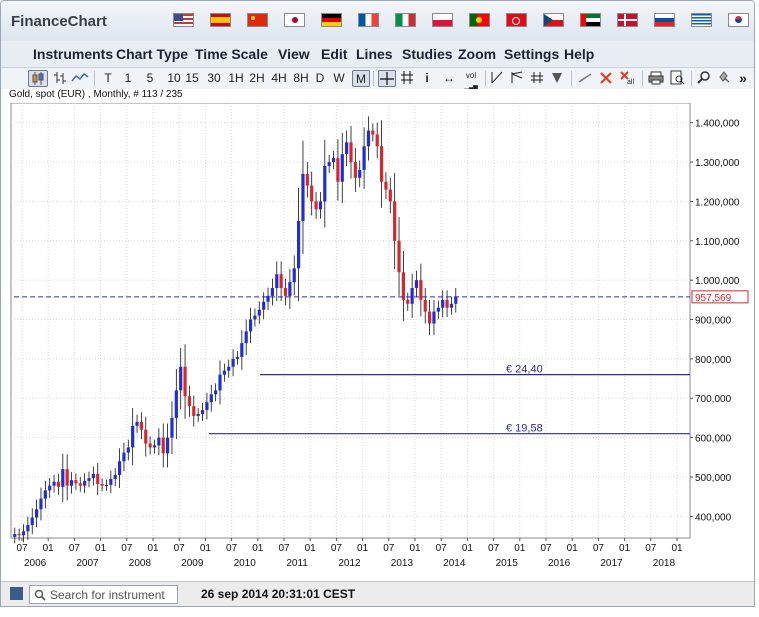 This screenshot has height=617, width=759. I want to click on more-icon: », so click(743, 78).